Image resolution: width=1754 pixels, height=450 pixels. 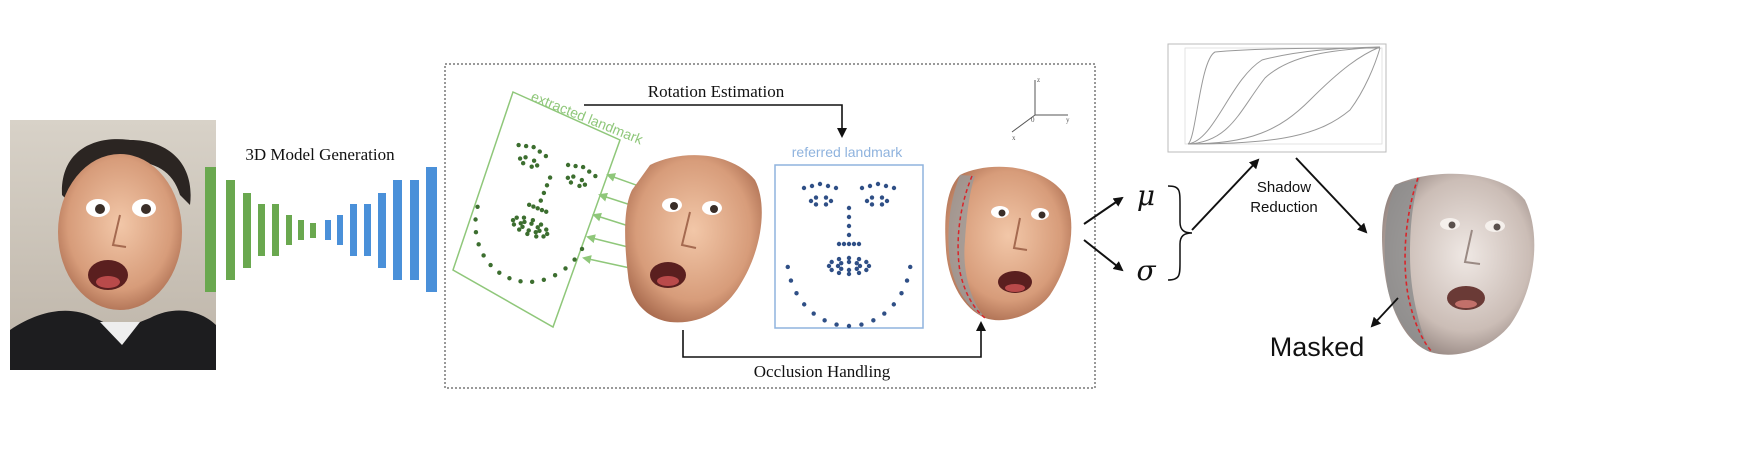 What do you see at coordinates (834, 339) in the screenshot?
I see `occlusion-arrow` at bounding box center [834, 339].